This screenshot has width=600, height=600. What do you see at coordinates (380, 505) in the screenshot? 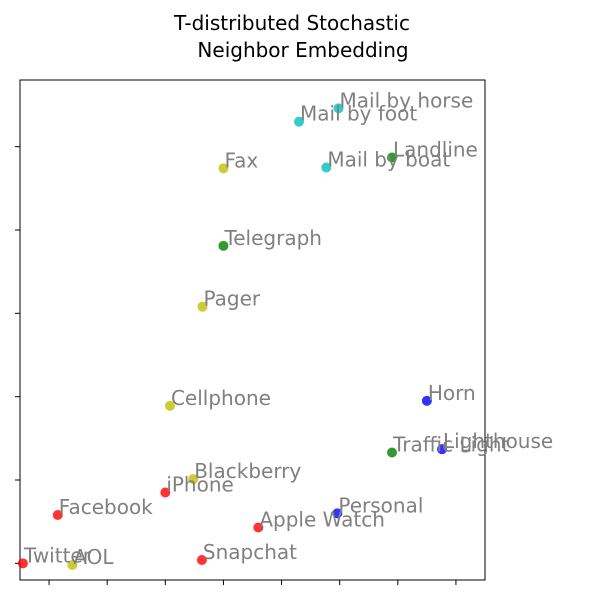
I see `point-label-14: Personal` at bounding box center [380, 505].